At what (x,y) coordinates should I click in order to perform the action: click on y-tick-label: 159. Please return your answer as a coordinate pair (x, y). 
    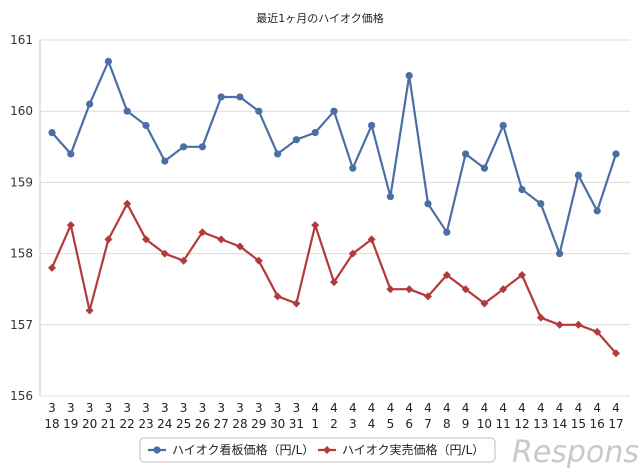
    Looking at the image, I should click on (21, 182).